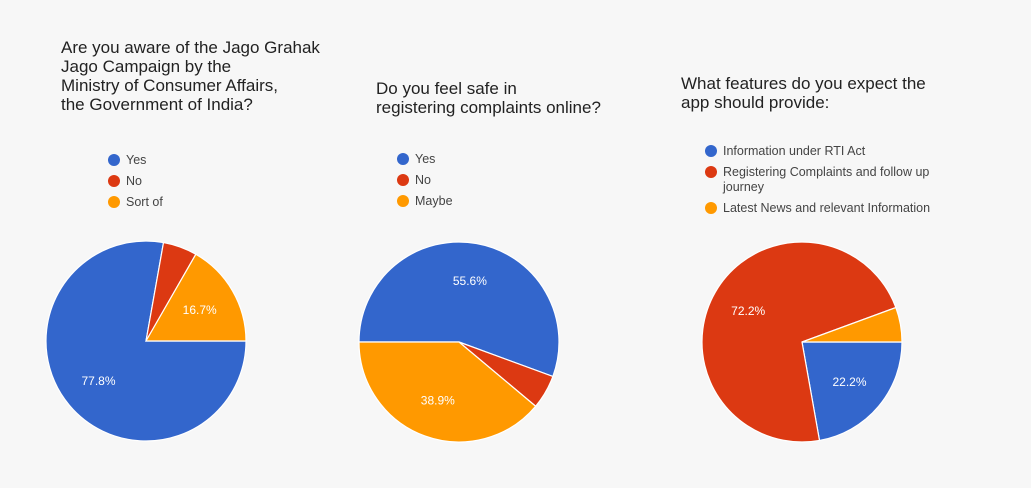  What do you see at coordinates (755, 102) in the screenshot?
I see `chart-title-line: app should provide:` at bounding box center [755, 102].